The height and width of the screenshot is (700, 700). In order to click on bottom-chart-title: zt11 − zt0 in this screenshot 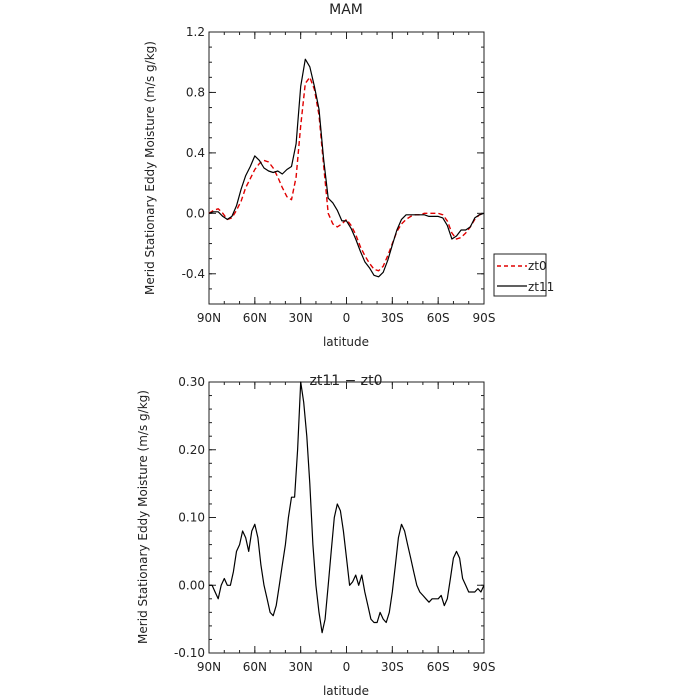, I will do `click(345, 381)`.